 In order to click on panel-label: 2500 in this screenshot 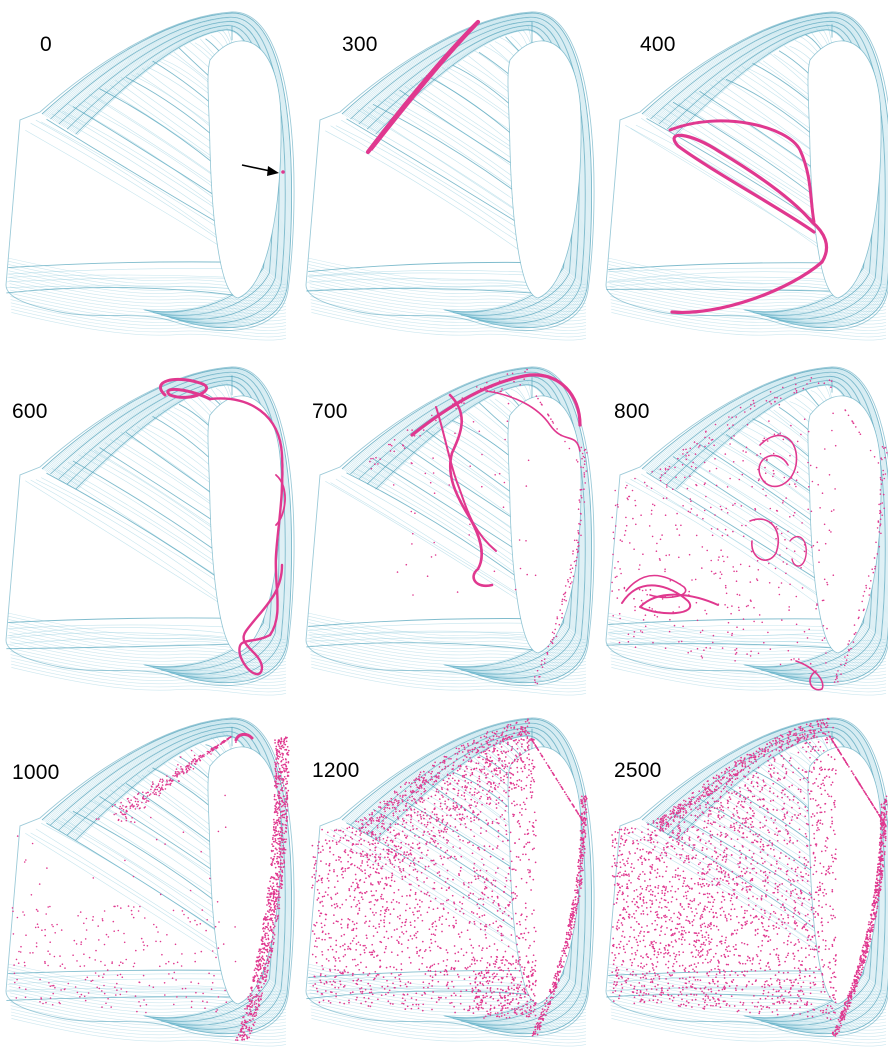, I will do `click(638, 770)`.